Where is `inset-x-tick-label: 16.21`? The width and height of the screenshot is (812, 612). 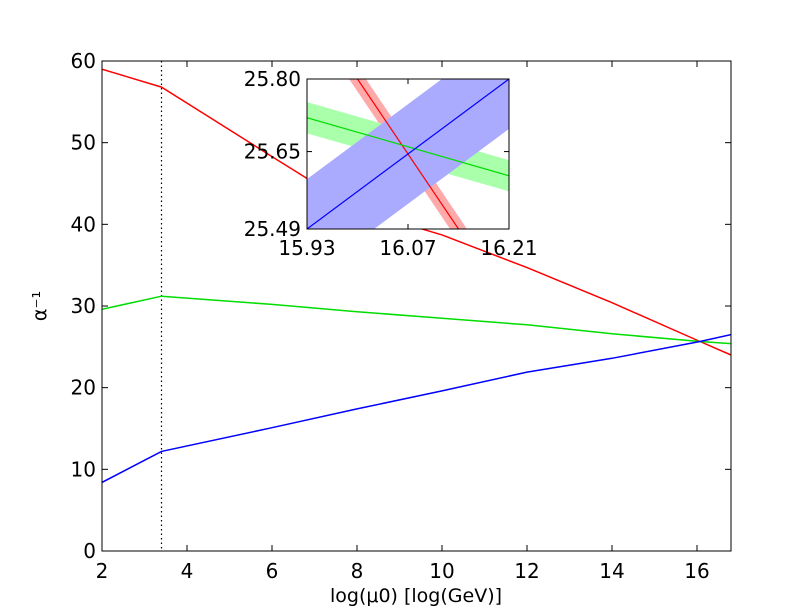
inset-x-tick-label: 16.21 is located at coordinates (508, 248).